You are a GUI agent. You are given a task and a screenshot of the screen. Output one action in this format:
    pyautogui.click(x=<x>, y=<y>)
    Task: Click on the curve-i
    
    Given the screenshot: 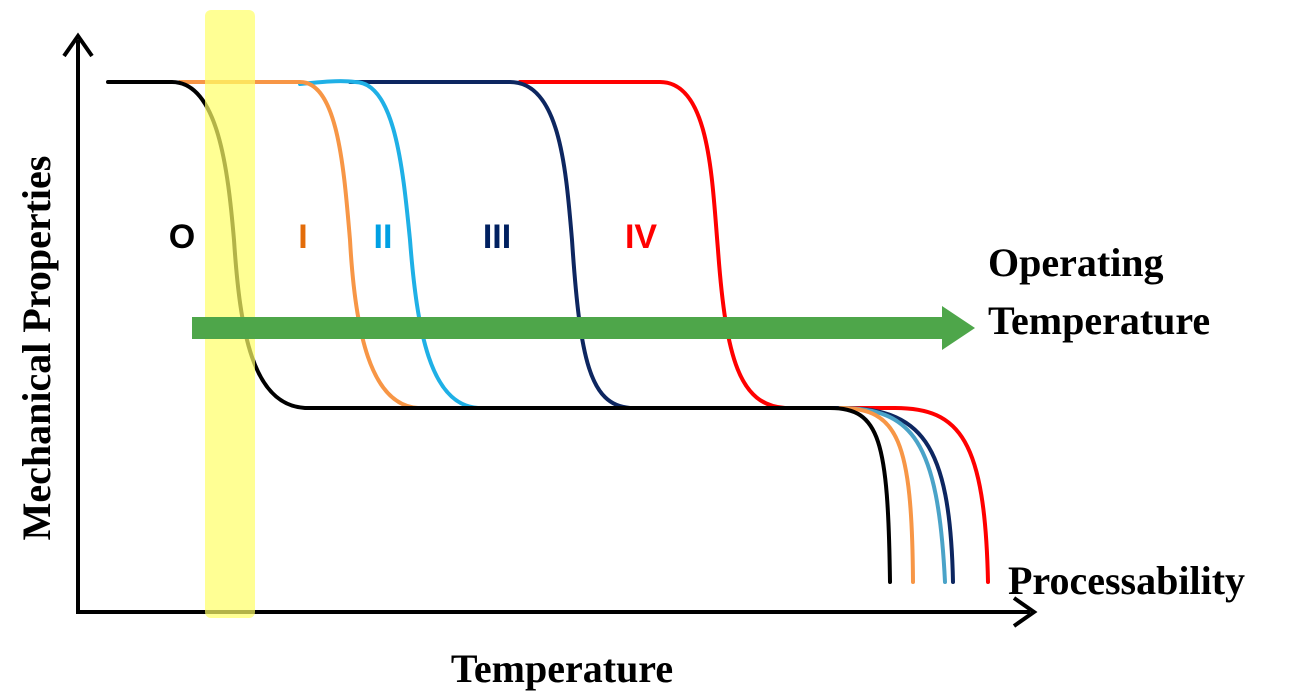 What is the action you would take?
    pyautogui.click(x=299, y=245)
    